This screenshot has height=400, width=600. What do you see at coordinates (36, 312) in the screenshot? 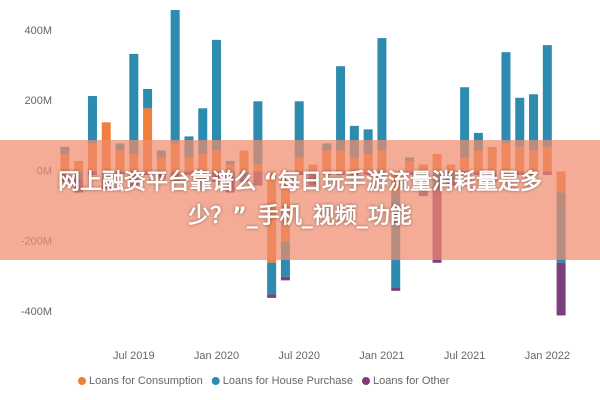
I see `y-tick-label: -400M` at bounding box center [36, 312].